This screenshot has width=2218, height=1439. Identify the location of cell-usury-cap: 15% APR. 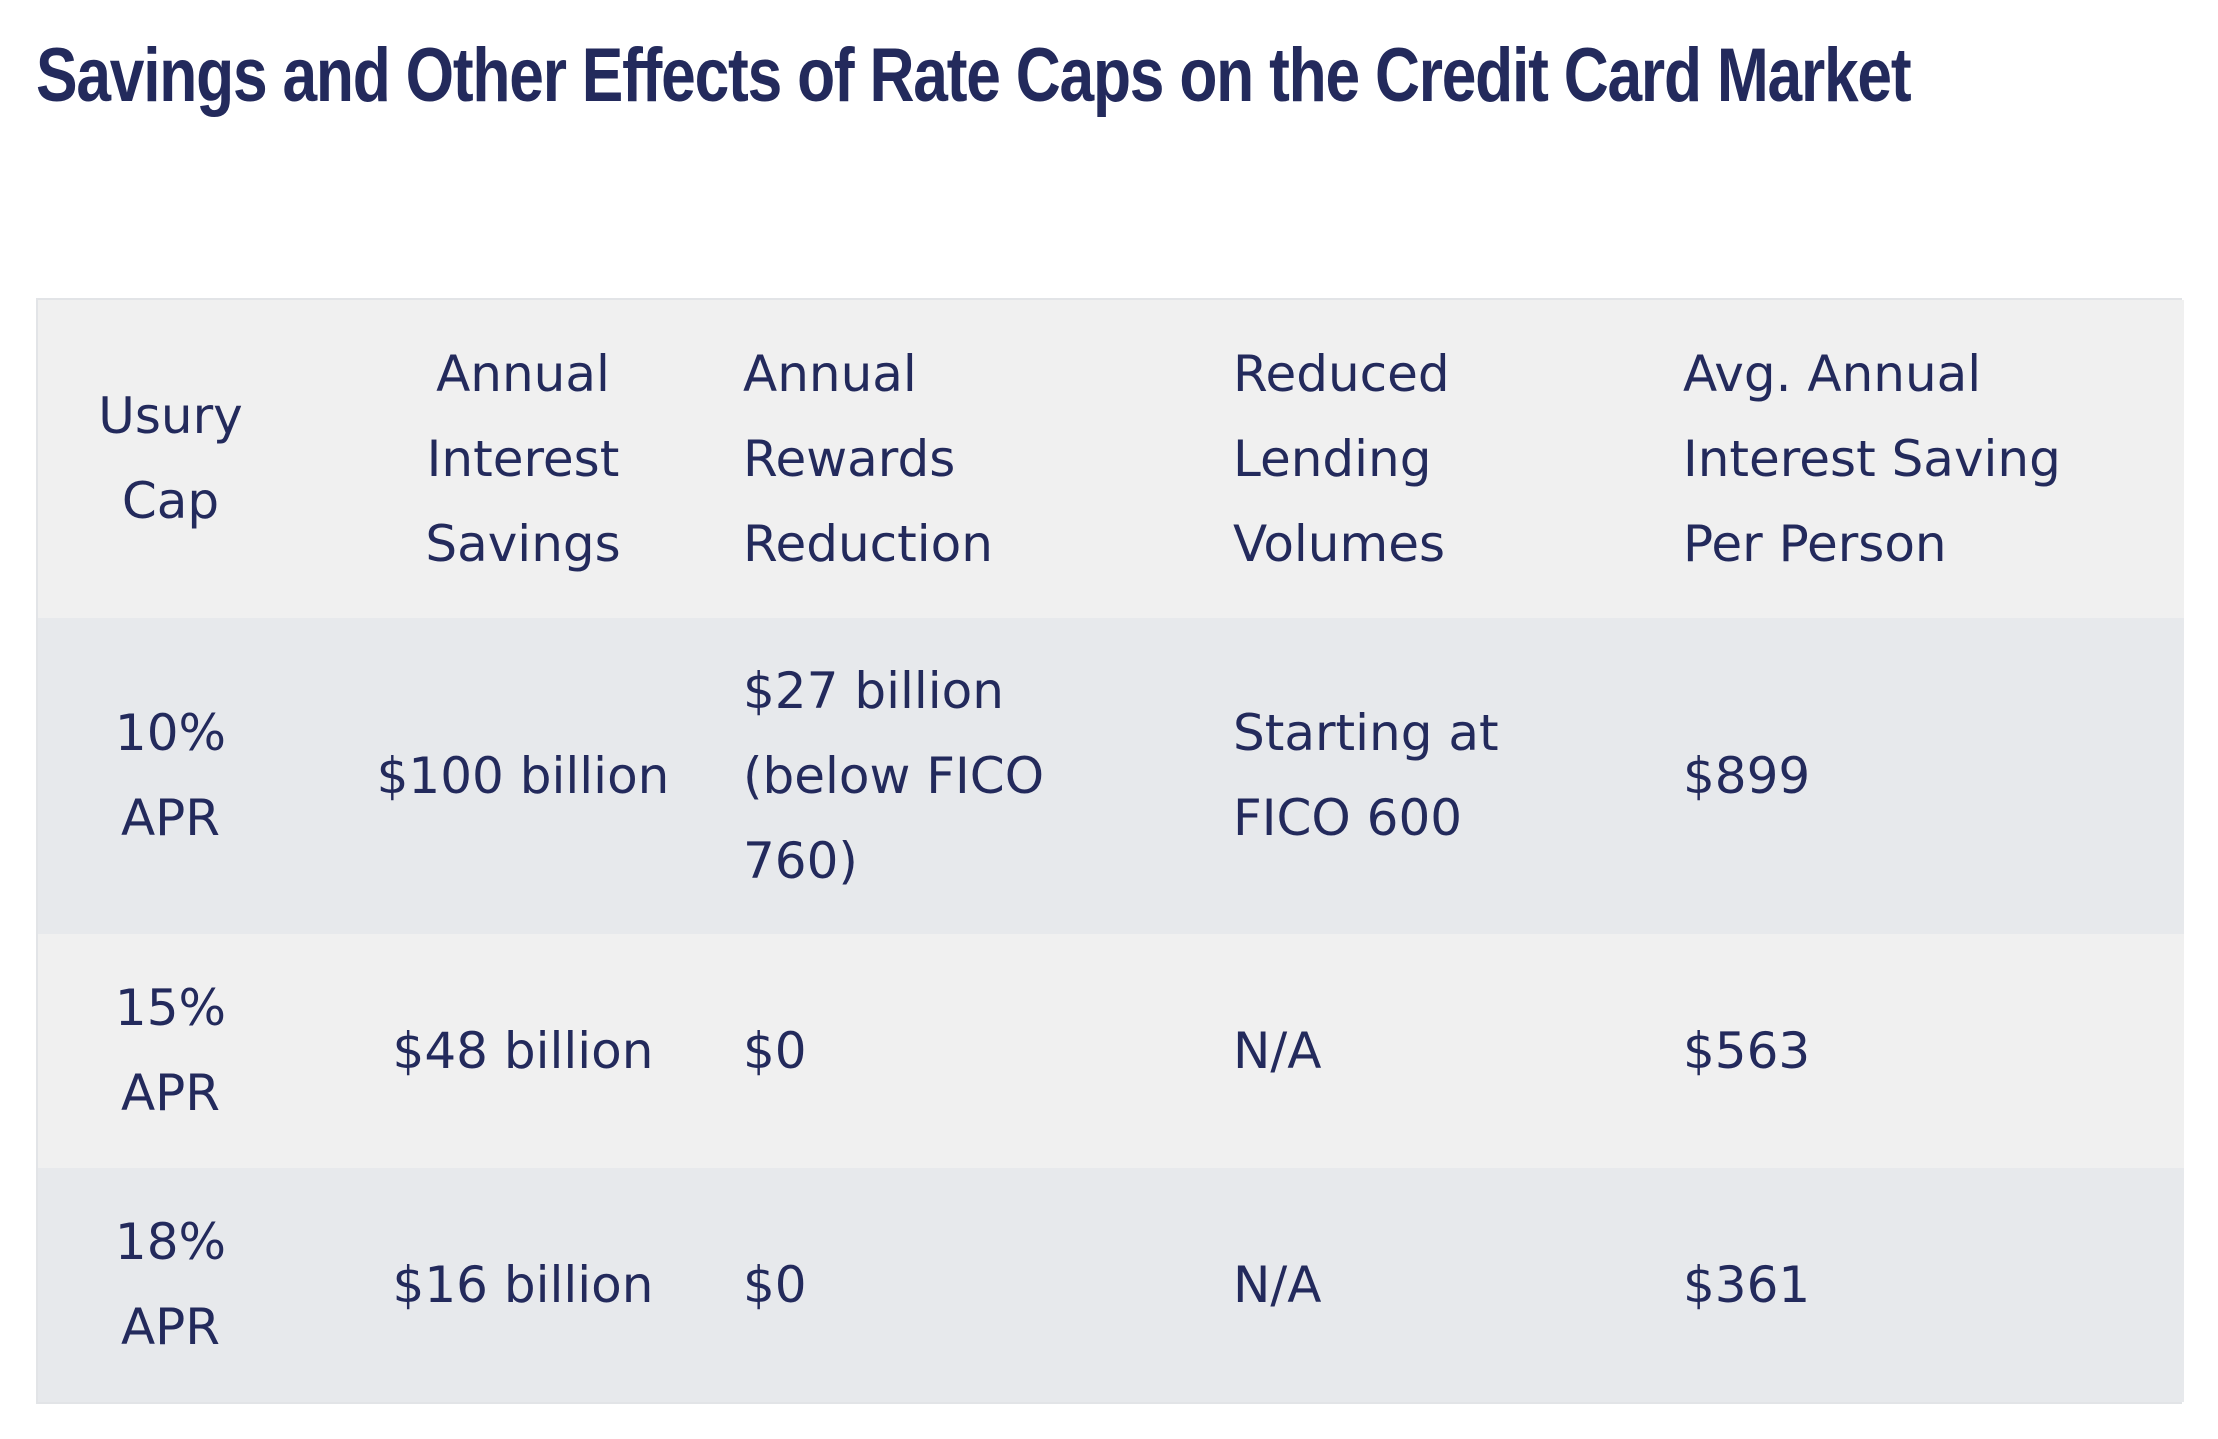
(170, 1051).